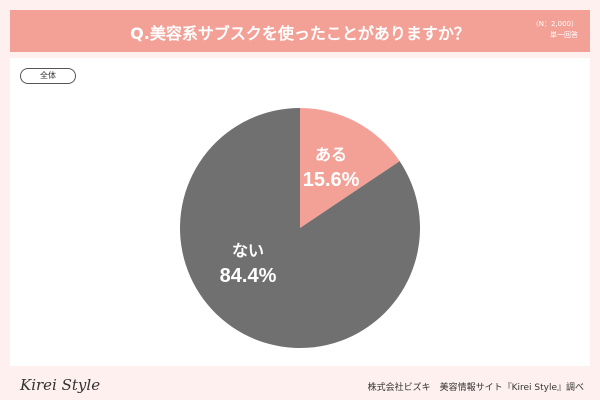 The height and width of the screenshot is (400, 600). Describe the element at coordinates (350, 168) in the screenshot. I see `pie-slice-yes` at that location.